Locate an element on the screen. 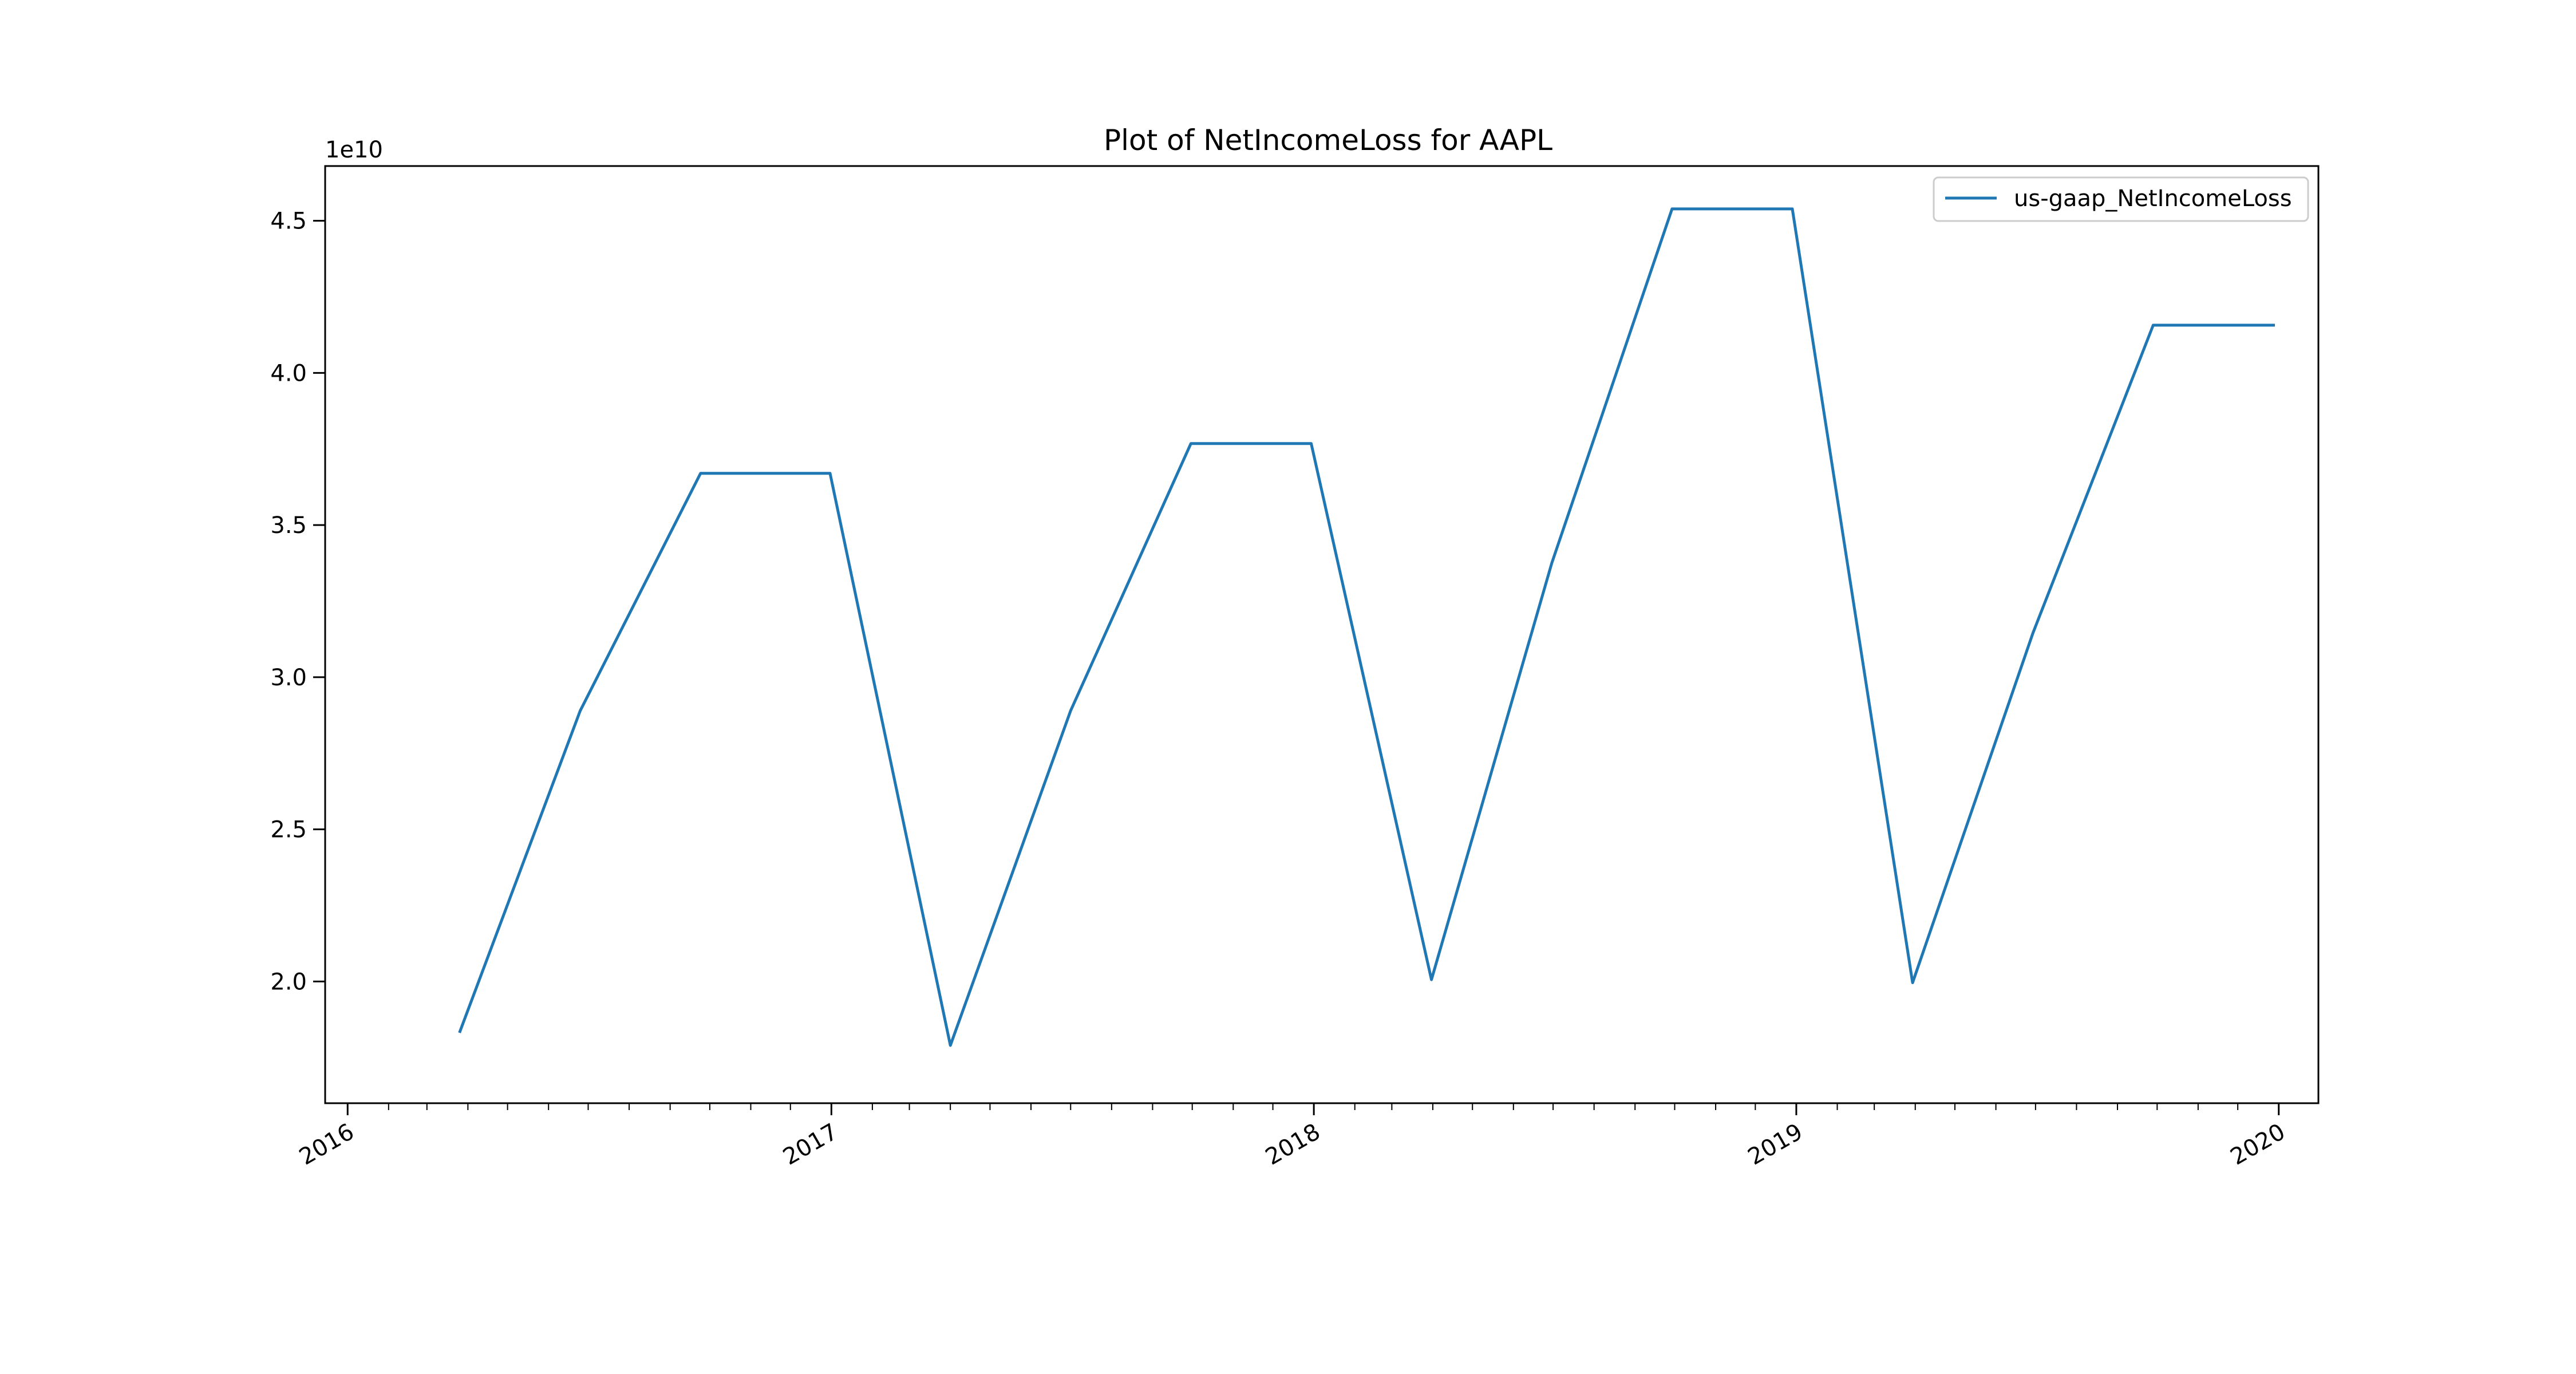 The image size is (2576, 1374). y-tick-label: 2.0 is located at coordinates (288, 982).